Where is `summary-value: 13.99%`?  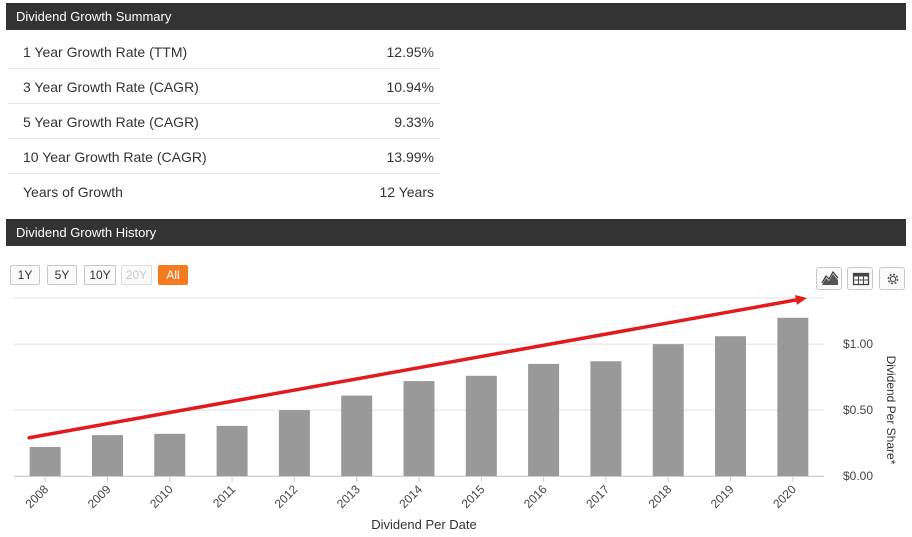 summary-value: 13.99% is located at coordinates (410, 157).